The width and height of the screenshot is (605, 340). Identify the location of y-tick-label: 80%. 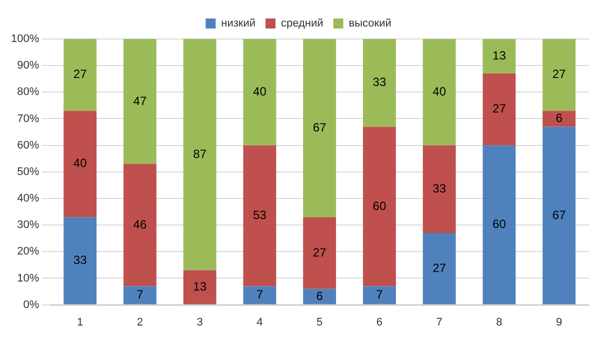
(28, 92).